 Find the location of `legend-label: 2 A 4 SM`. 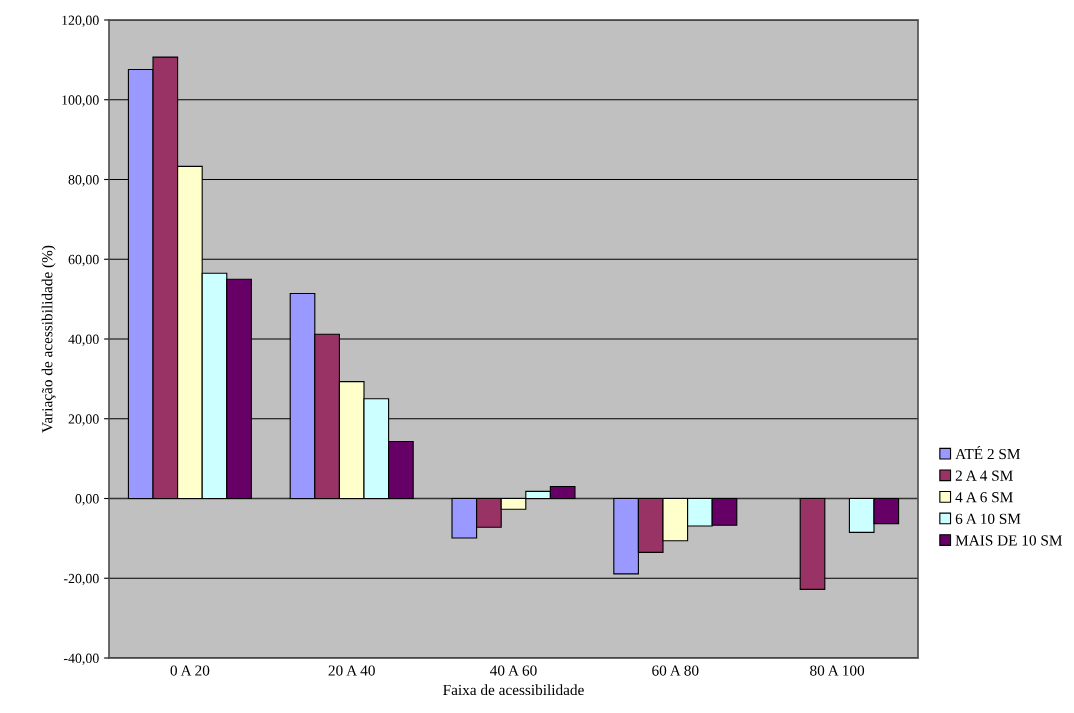

legend-label: 2 A 4 SM is located at coordinates (984, 475).